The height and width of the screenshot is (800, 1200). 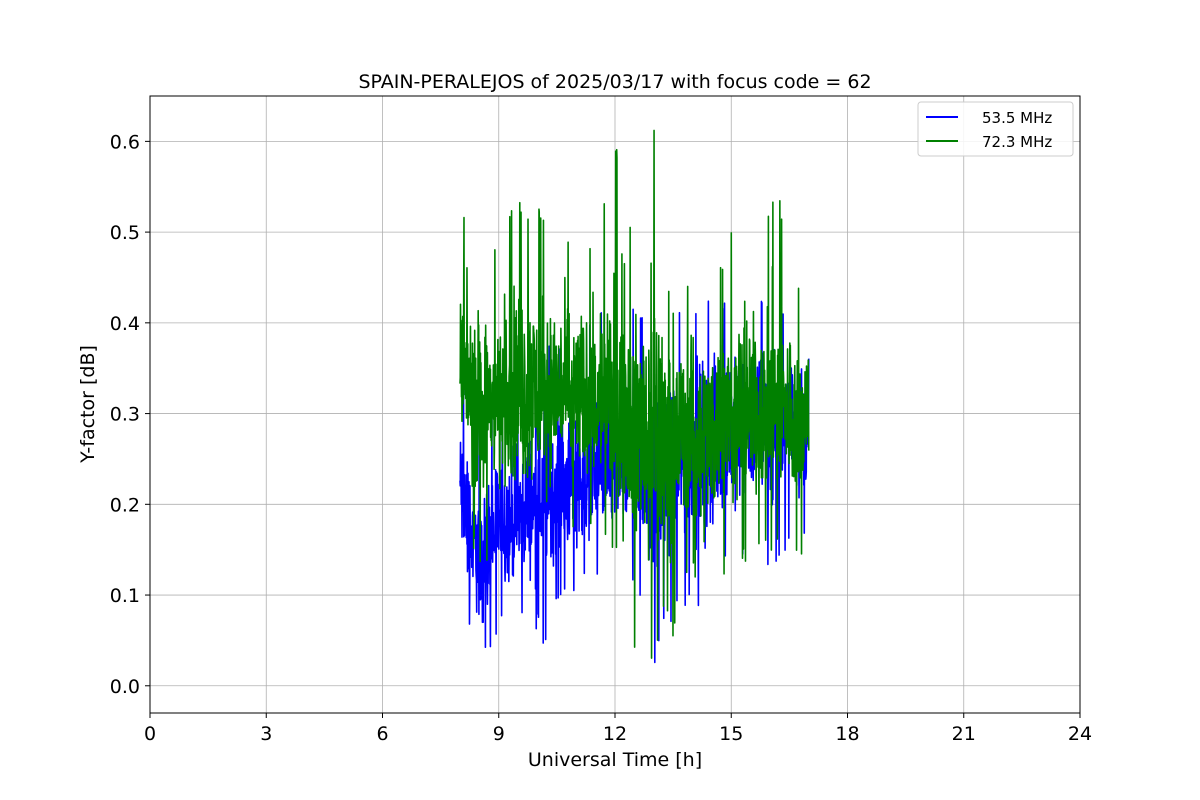 What do you see at coordinates (615, 760) in the screenshot?
I see `x-axis-label: Universal Time [h]` at bounding box center [615, 760].